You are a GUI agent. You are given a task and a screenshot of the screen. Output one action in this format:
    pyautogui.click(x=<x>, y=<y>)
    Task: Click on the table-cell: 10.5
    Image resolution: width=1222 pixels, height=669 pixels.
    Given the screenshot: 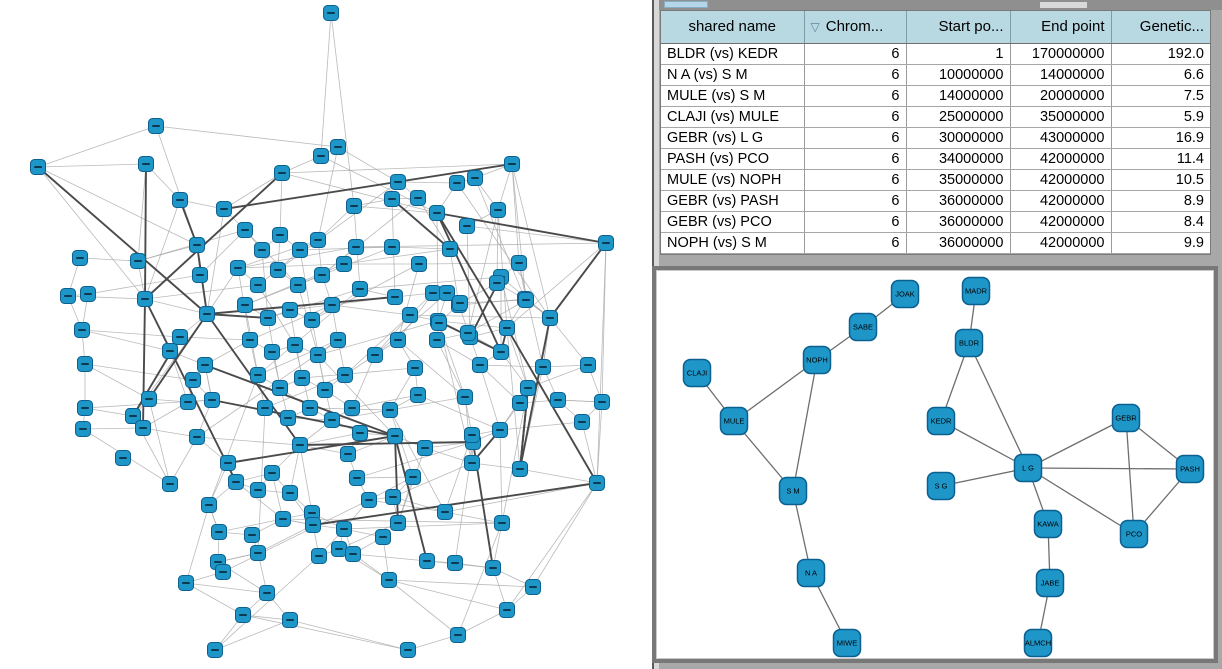 What is the action you would take?
    pyautogui.click(x=1160, y=180)
    